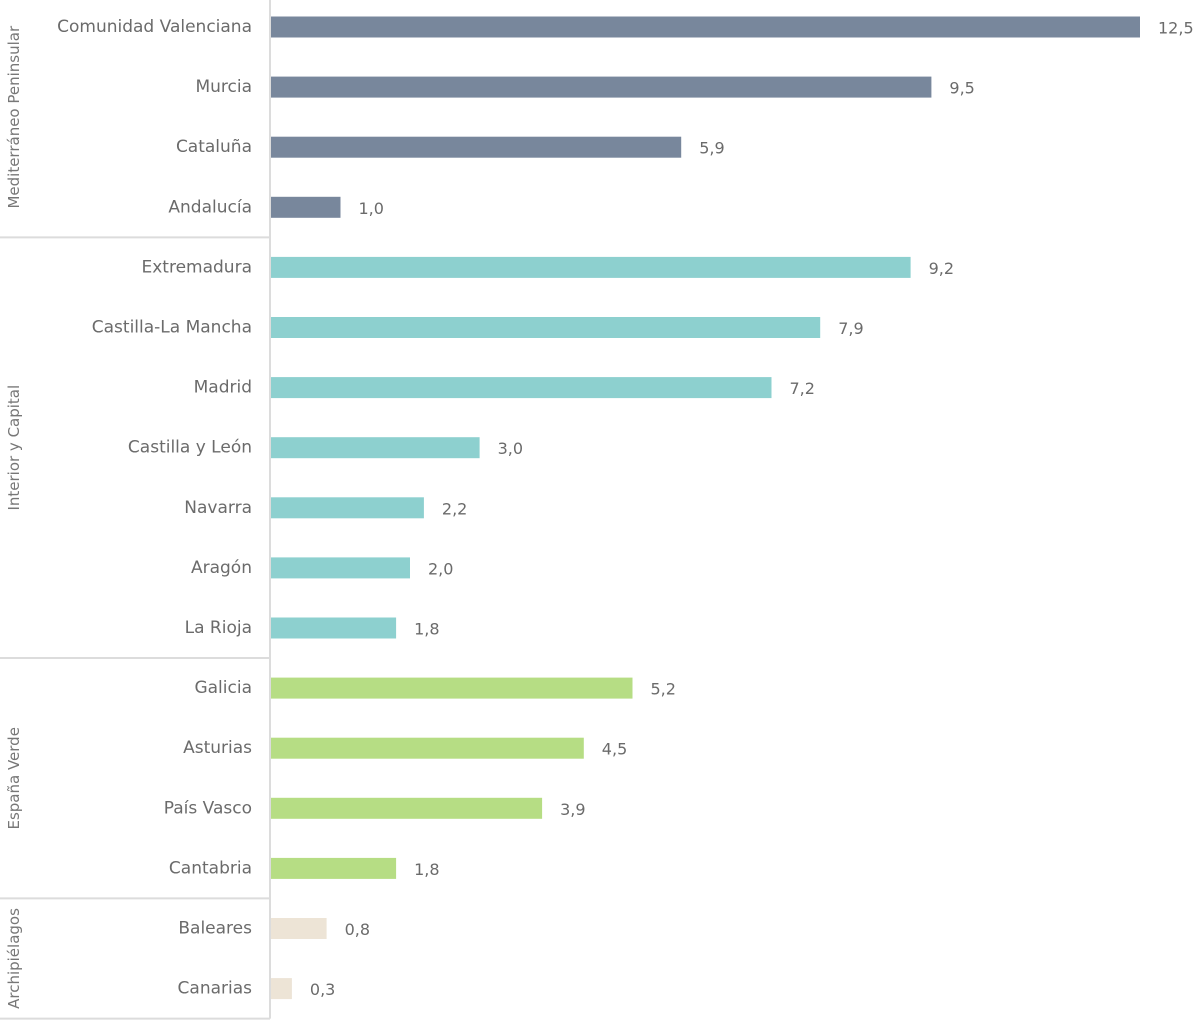  What do you see at coordinates (154, 27) in the screenshot?
I see `category-label: Comunidad Valenciana` at bounding box center [154, 27].